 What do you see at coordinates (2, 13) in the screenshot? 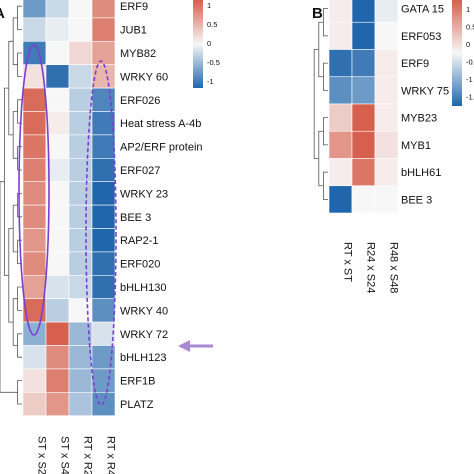
I see `panel-a-letter: A` at bounding box center [2, 13].